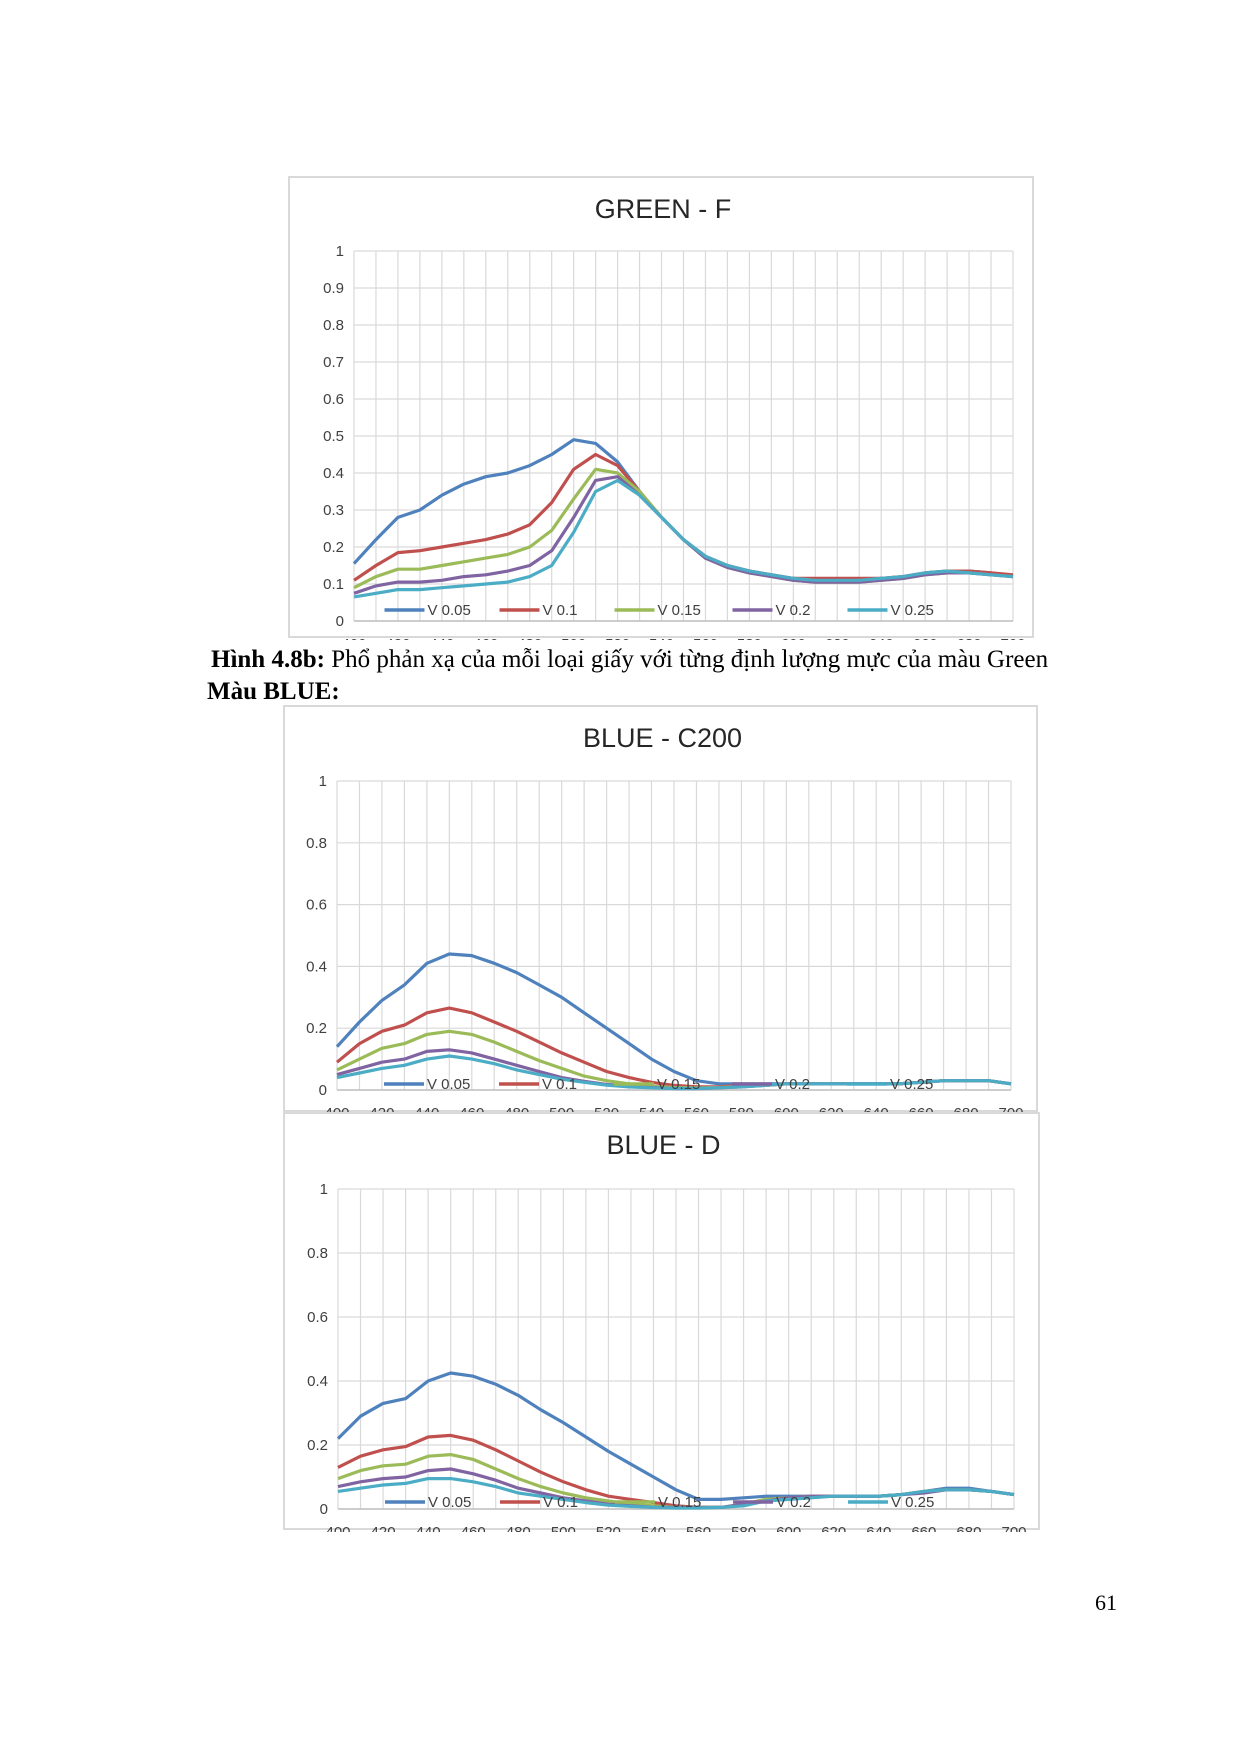 Image resolution: width=1240 pixels, height=1754 pixels. What do you see at coordinates (1106, 1602) in the screenshot?
I see `page-number: 61` at bounding box center [1106, 1602].